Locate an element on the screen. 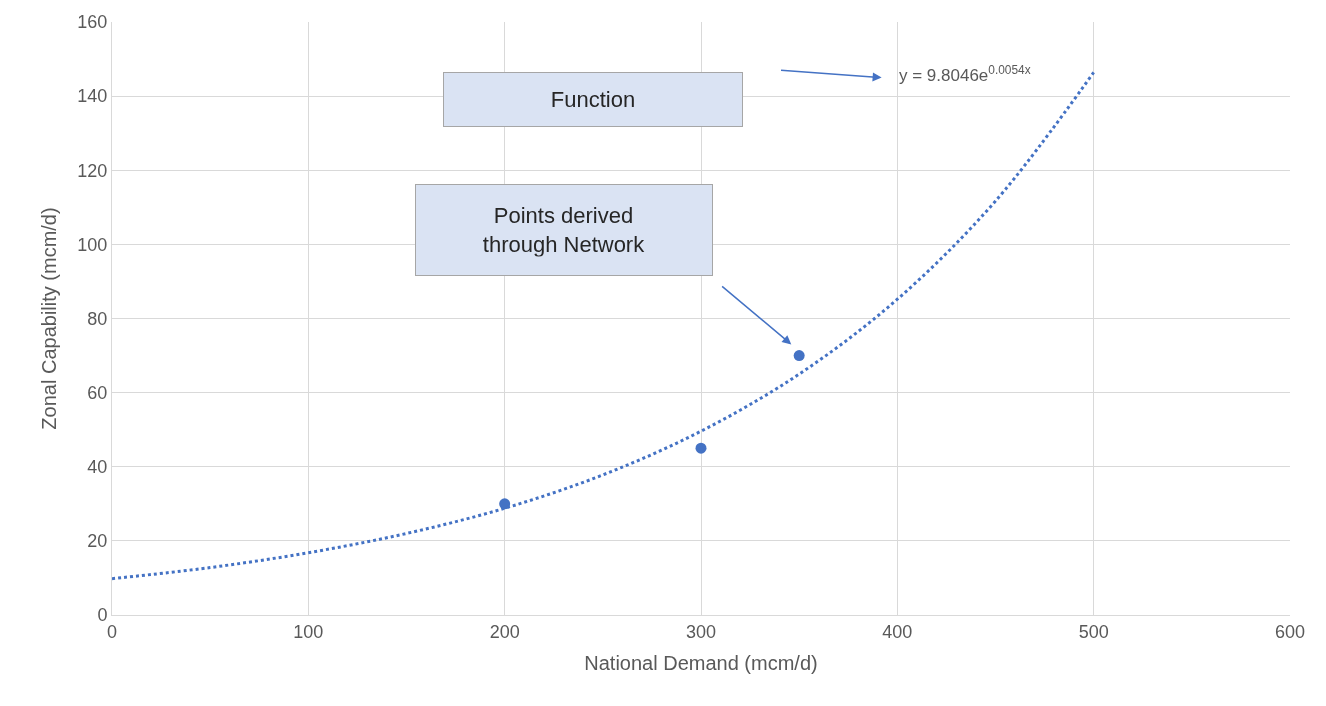 The width and height of the screenshot is (1326, 706). y-tick-label: 140 is located at coordinates (92, 96).